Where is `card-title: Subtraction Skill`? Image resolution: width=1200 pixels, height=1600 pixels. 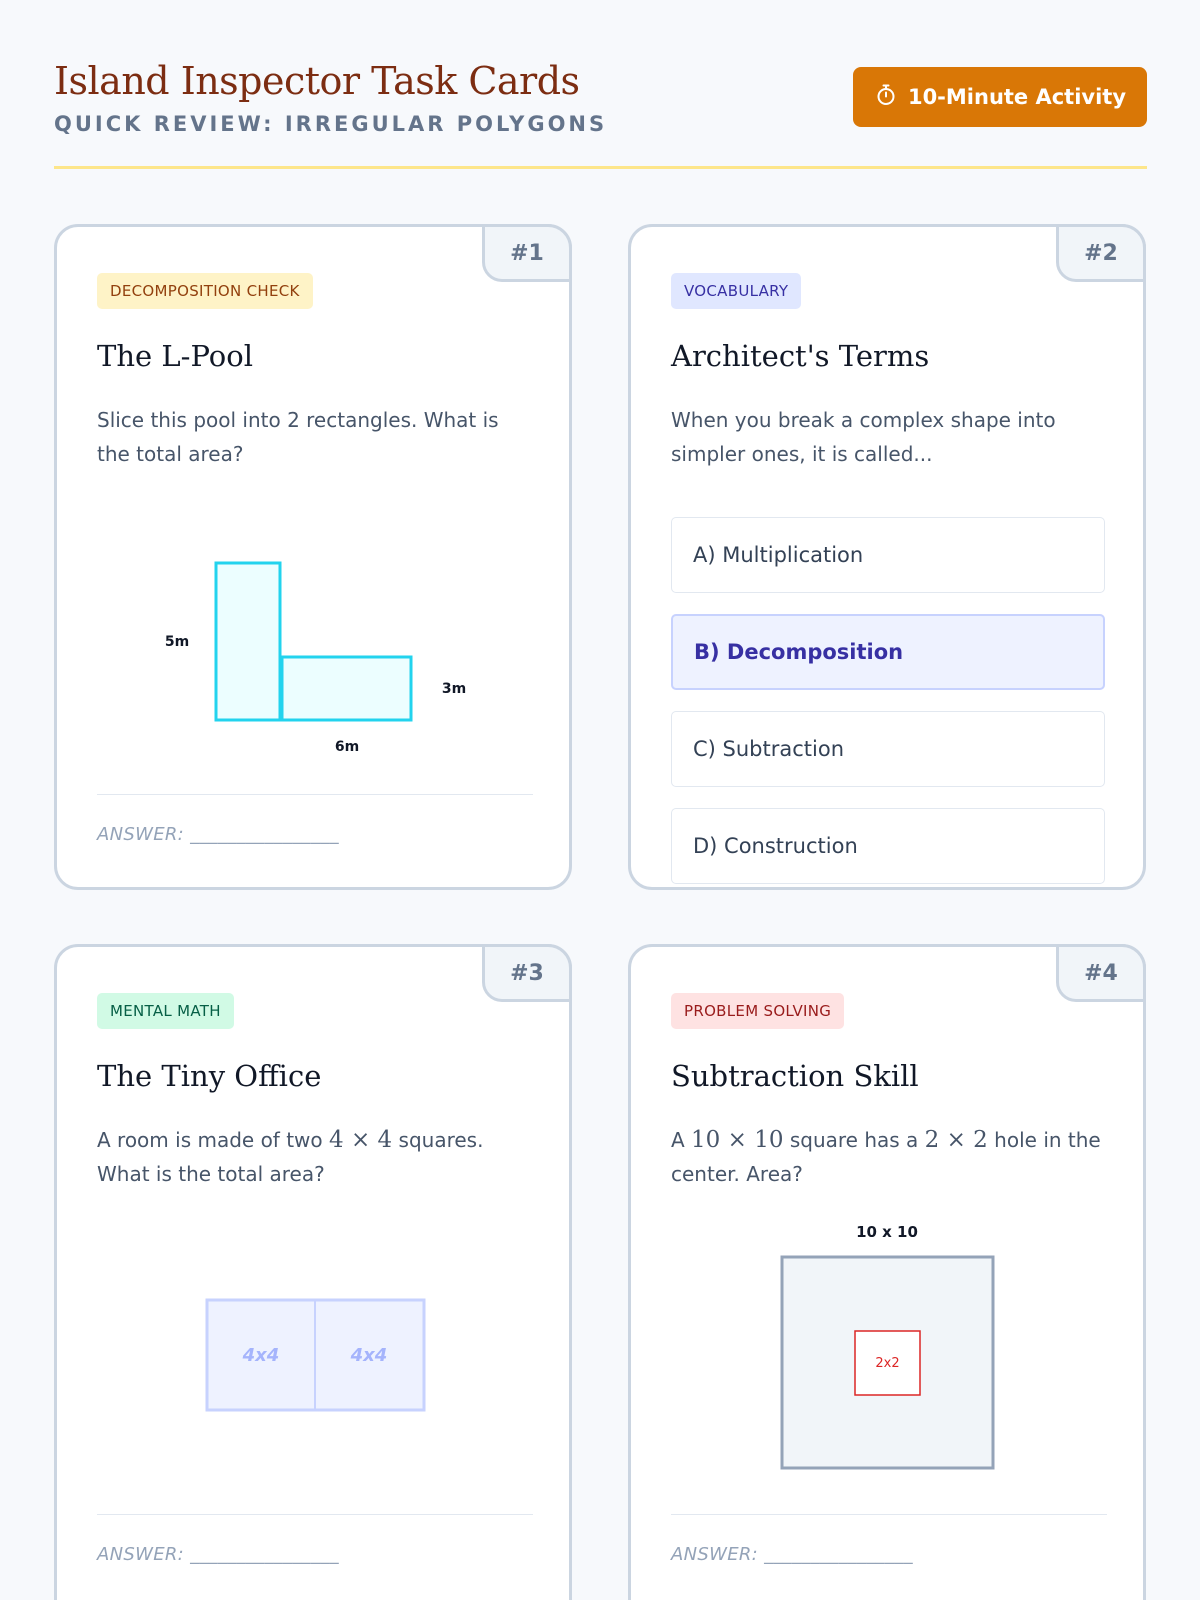
card-title: Subtraction Skill is located at coordinates (795, 1076).